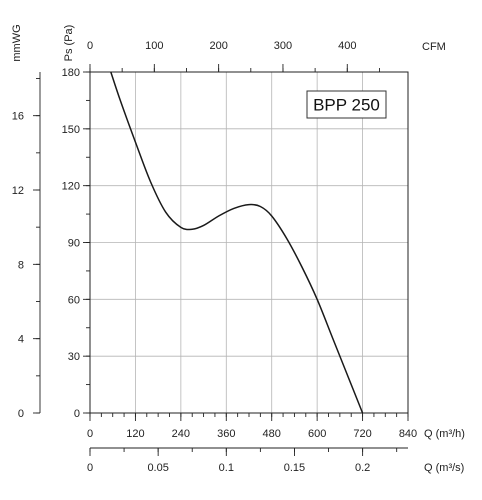  What do you see at coordinates (77, 414) in the screenshot?
I see `y-tick-label: 0` at bounding box center [77, 414].